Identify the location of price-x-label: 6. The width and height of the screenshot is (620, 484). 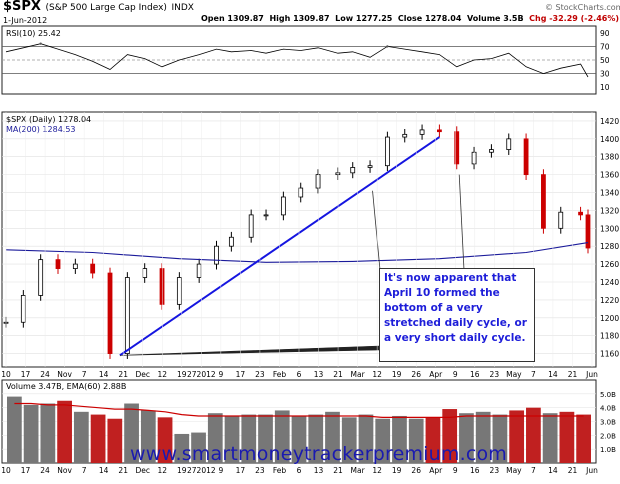
(299, 374).